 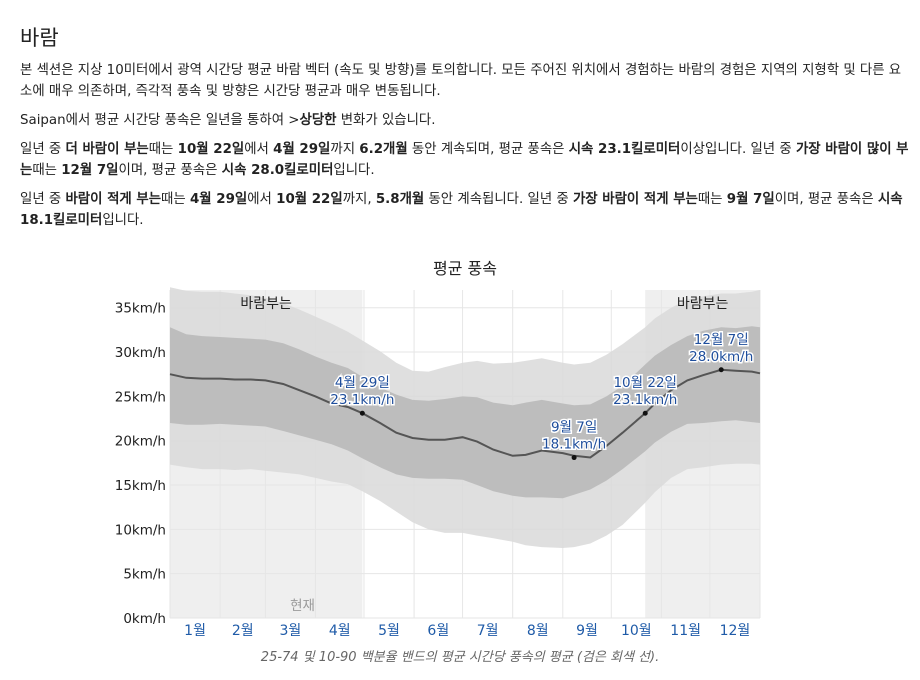 What do you see at coordinates (750, 199) in the screenshot?
I see `text-bold: 9월 7일` at bounding box center [750, 199].